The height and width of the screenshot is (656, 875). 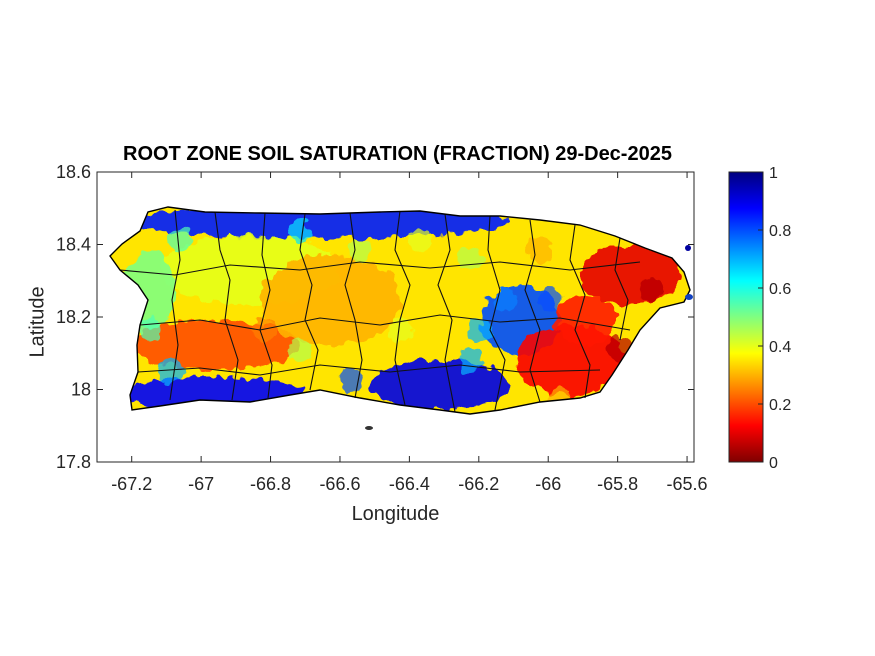 What do you see at coordinates (409, 484) in the screenshot?
I see `x-tick-label: -66.4` at bounding box center [409, 484].